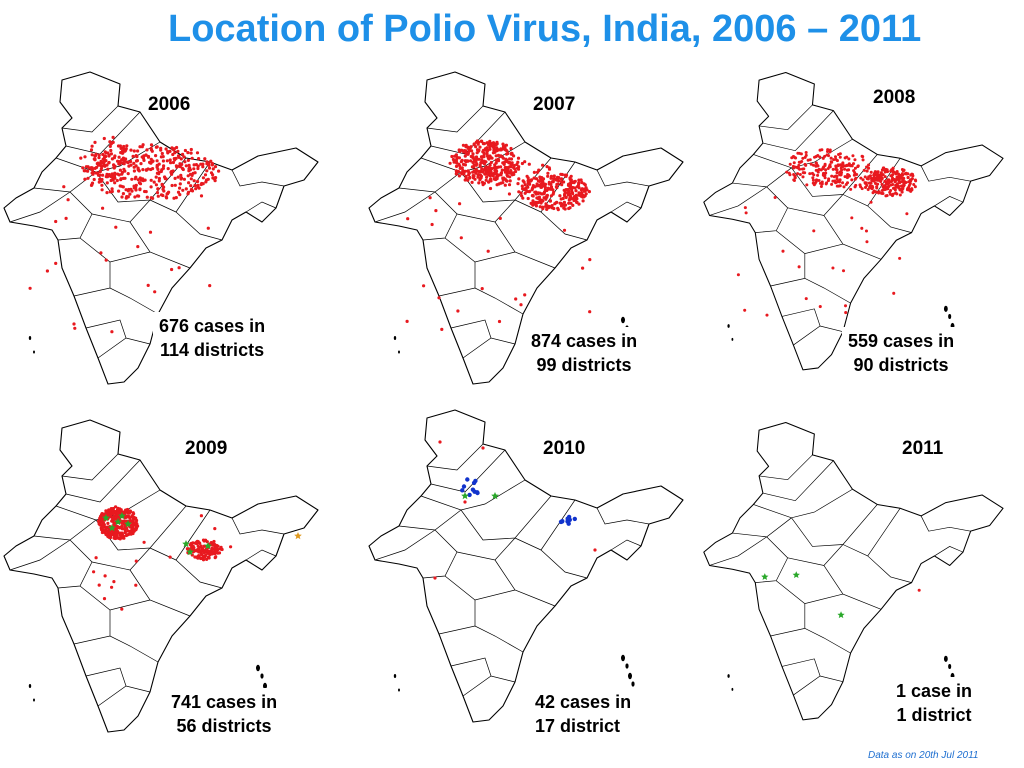 The width and height of the screenshot is (1024, 768). Describe the element at coordinates (526, 566) in the screenshot. I see `india-outline` at that location.